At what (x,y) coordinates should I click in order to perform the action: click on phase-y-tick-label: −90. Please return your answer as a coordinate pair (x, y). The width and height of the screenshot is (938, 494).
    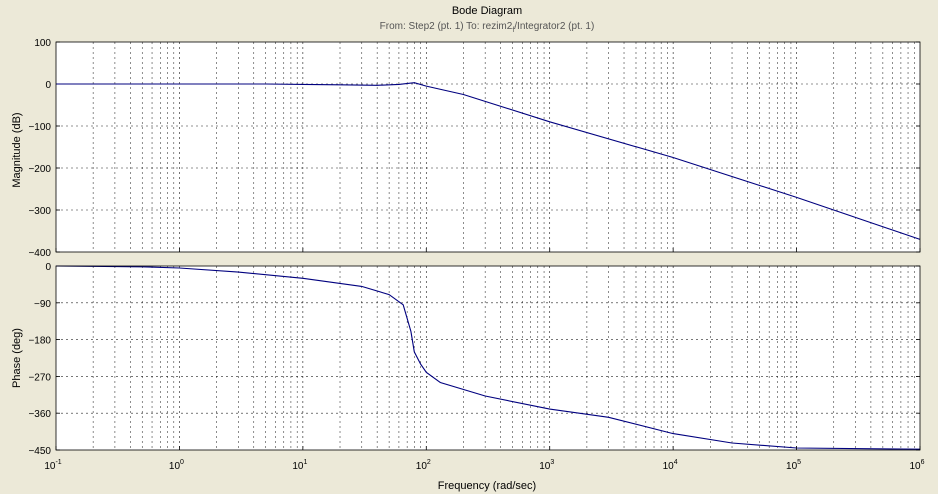
    Looking at the image, I should click on (42, 304).